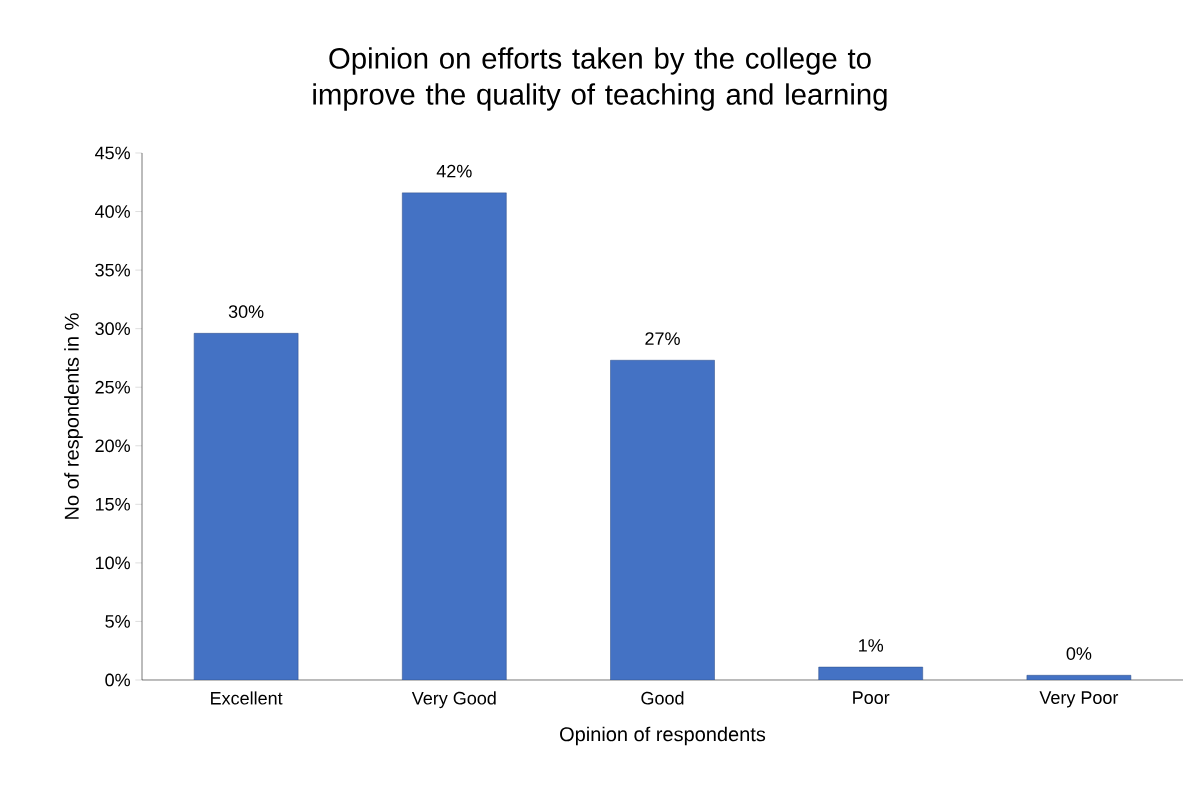 The width and height of the screenshot is (1201, 787). What do you see at coordinates (112, 563) in the screenshot?
I see `y-tick-label: 10%` at bounding box center [112, 563].